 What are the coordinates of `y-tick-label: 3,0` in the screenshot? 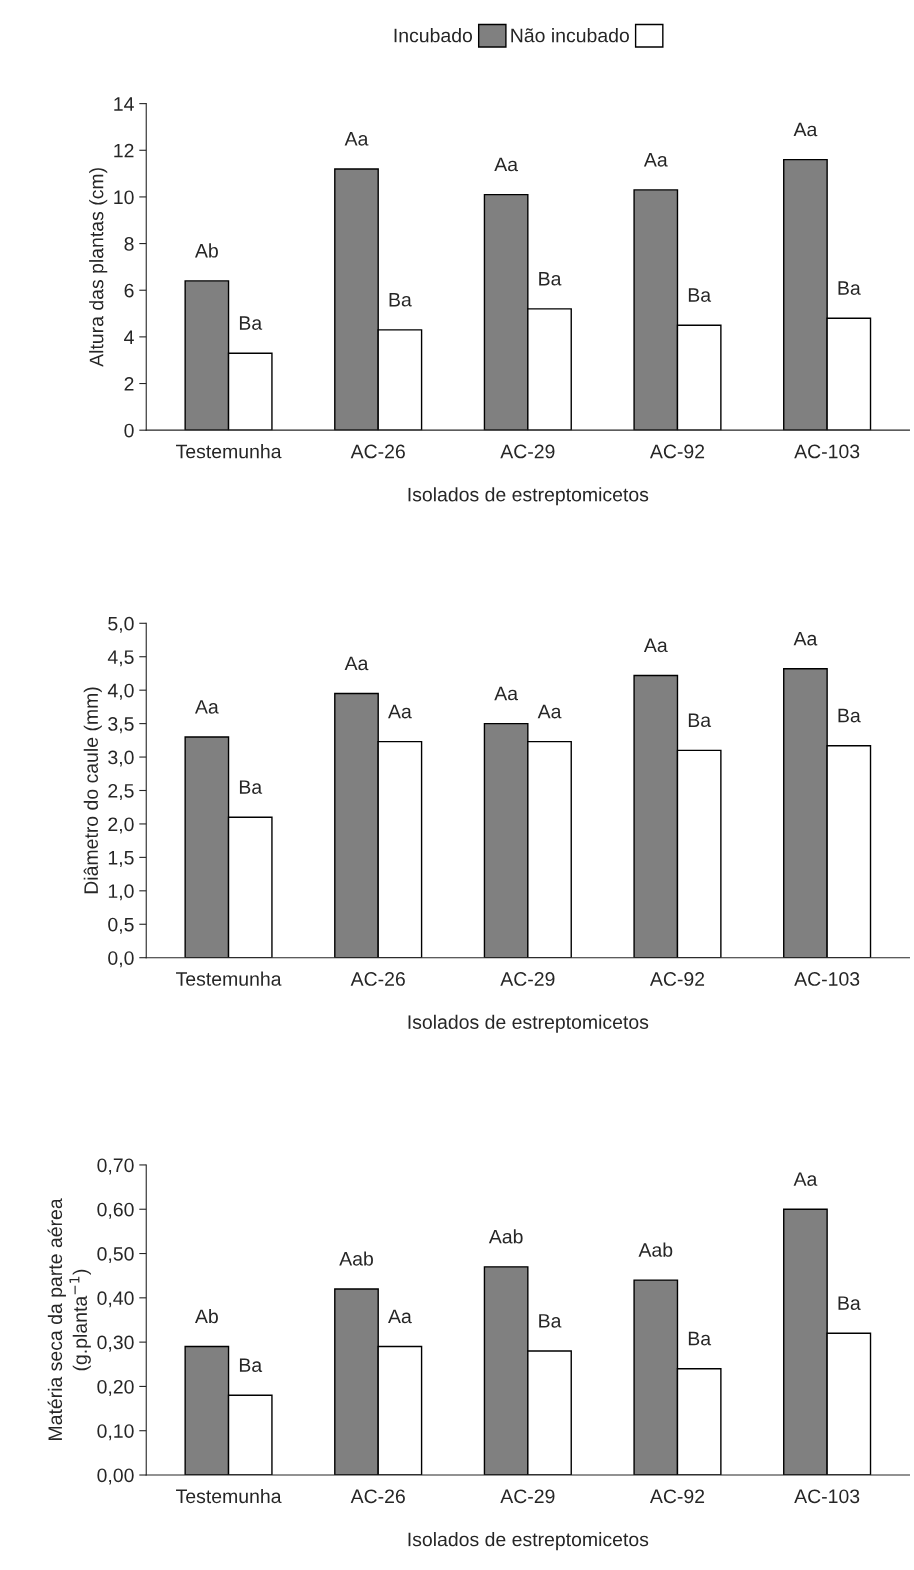 It's located at (121, 758).